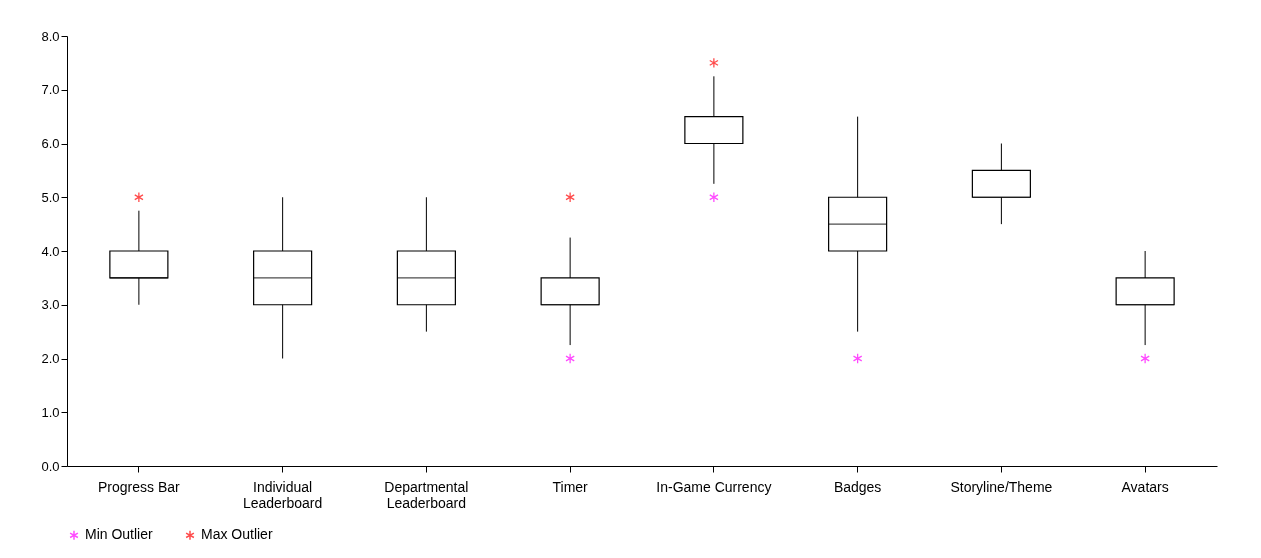 This screenshot has width=1261, height=558. What do you see at coordinates (50, 36) in the screenshot?
I see `y-tick-label: 8.0` at bounding box center [50, 36].